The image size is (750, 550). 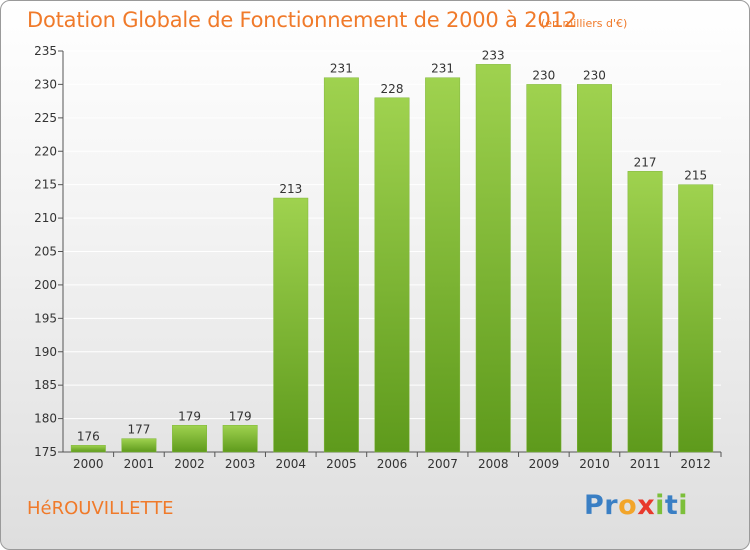 I want to click on logo-letter: r, so click(x=611, y=505).